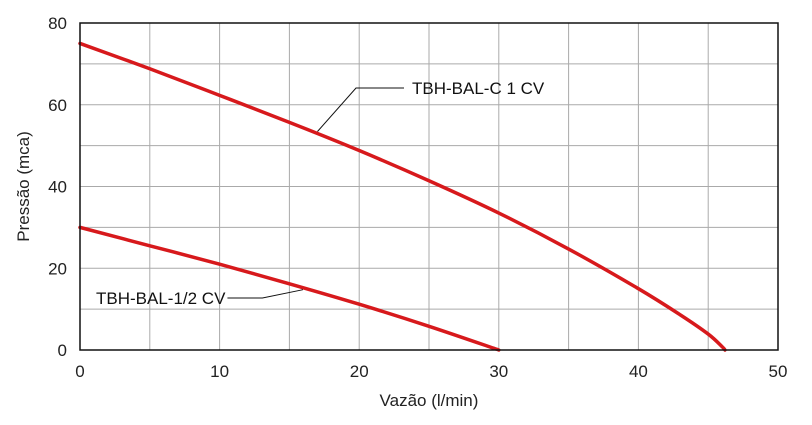 The image size is (812, 425). Describe the element at coordinates (219, 371) in the screenshot. I see `x-tick-label: 10` at that location.